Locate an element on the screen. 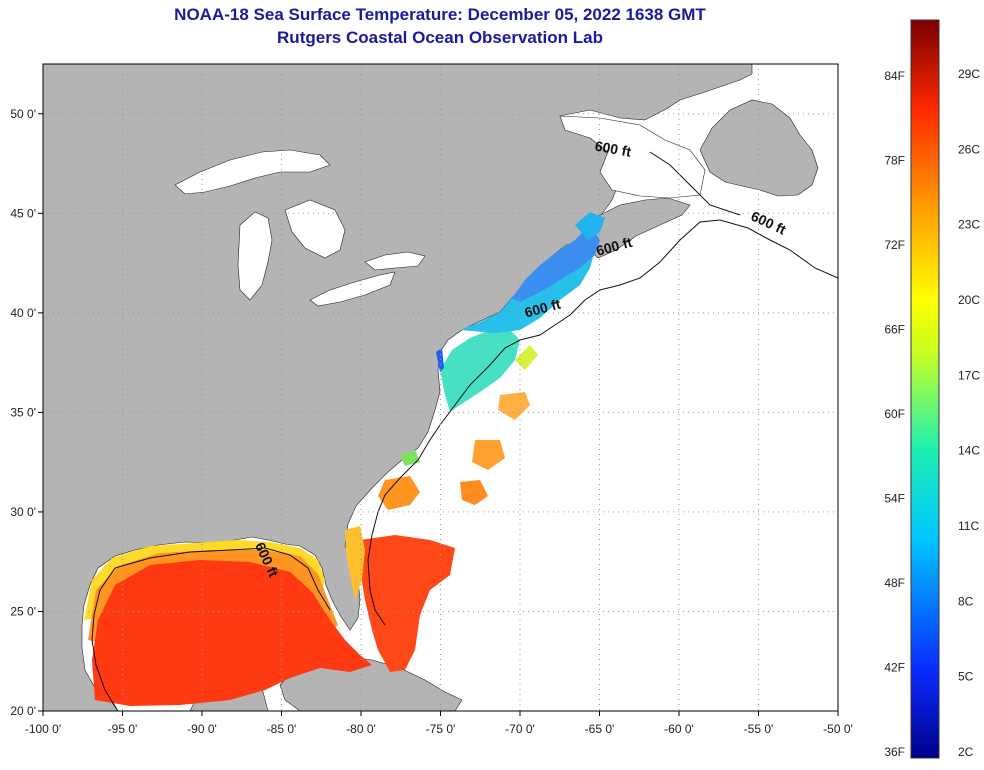  sst-midatlantic-yellow is located at coordinates (526, 357).